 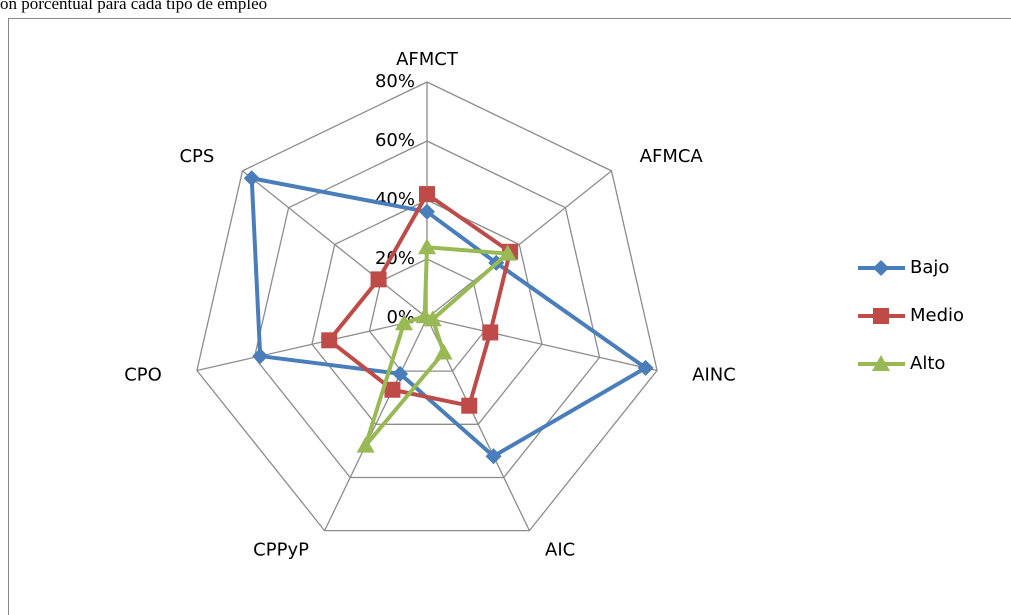 I want to click on legend-label: Medio, so click(x=937, y=315).